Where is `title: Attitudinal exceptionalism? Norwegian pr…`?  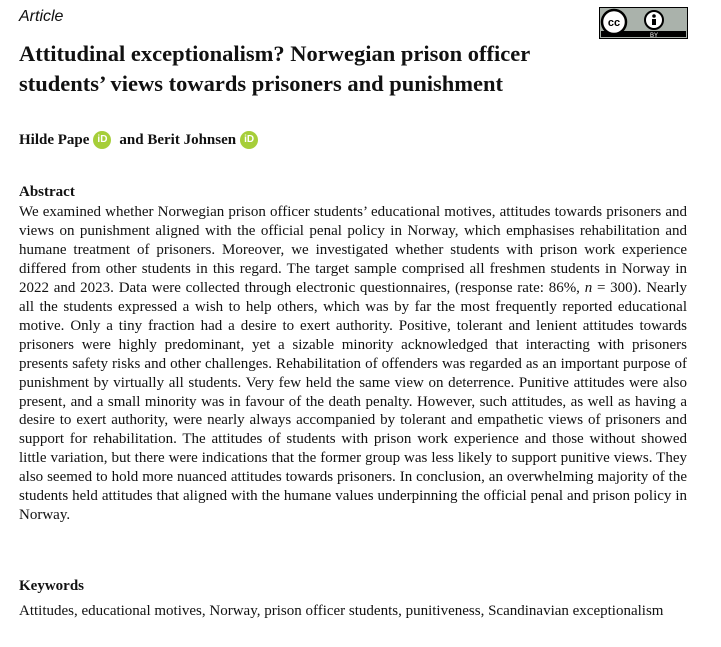 title: Attitudinal exceptionalism? Norwegian pr… is located at coordinates (274, 68).